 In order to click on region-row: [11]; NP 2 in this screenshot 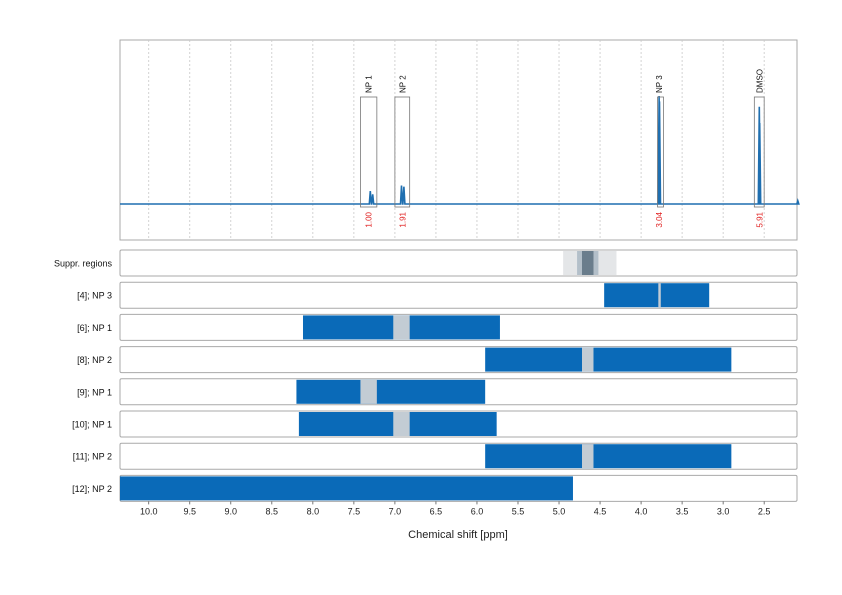, I will do `click(435, 456)`.